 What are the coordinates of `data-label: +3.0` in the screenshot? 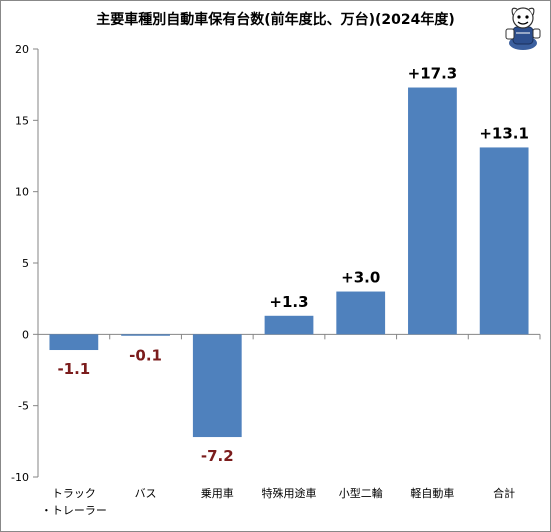 It's located at (360, 278).